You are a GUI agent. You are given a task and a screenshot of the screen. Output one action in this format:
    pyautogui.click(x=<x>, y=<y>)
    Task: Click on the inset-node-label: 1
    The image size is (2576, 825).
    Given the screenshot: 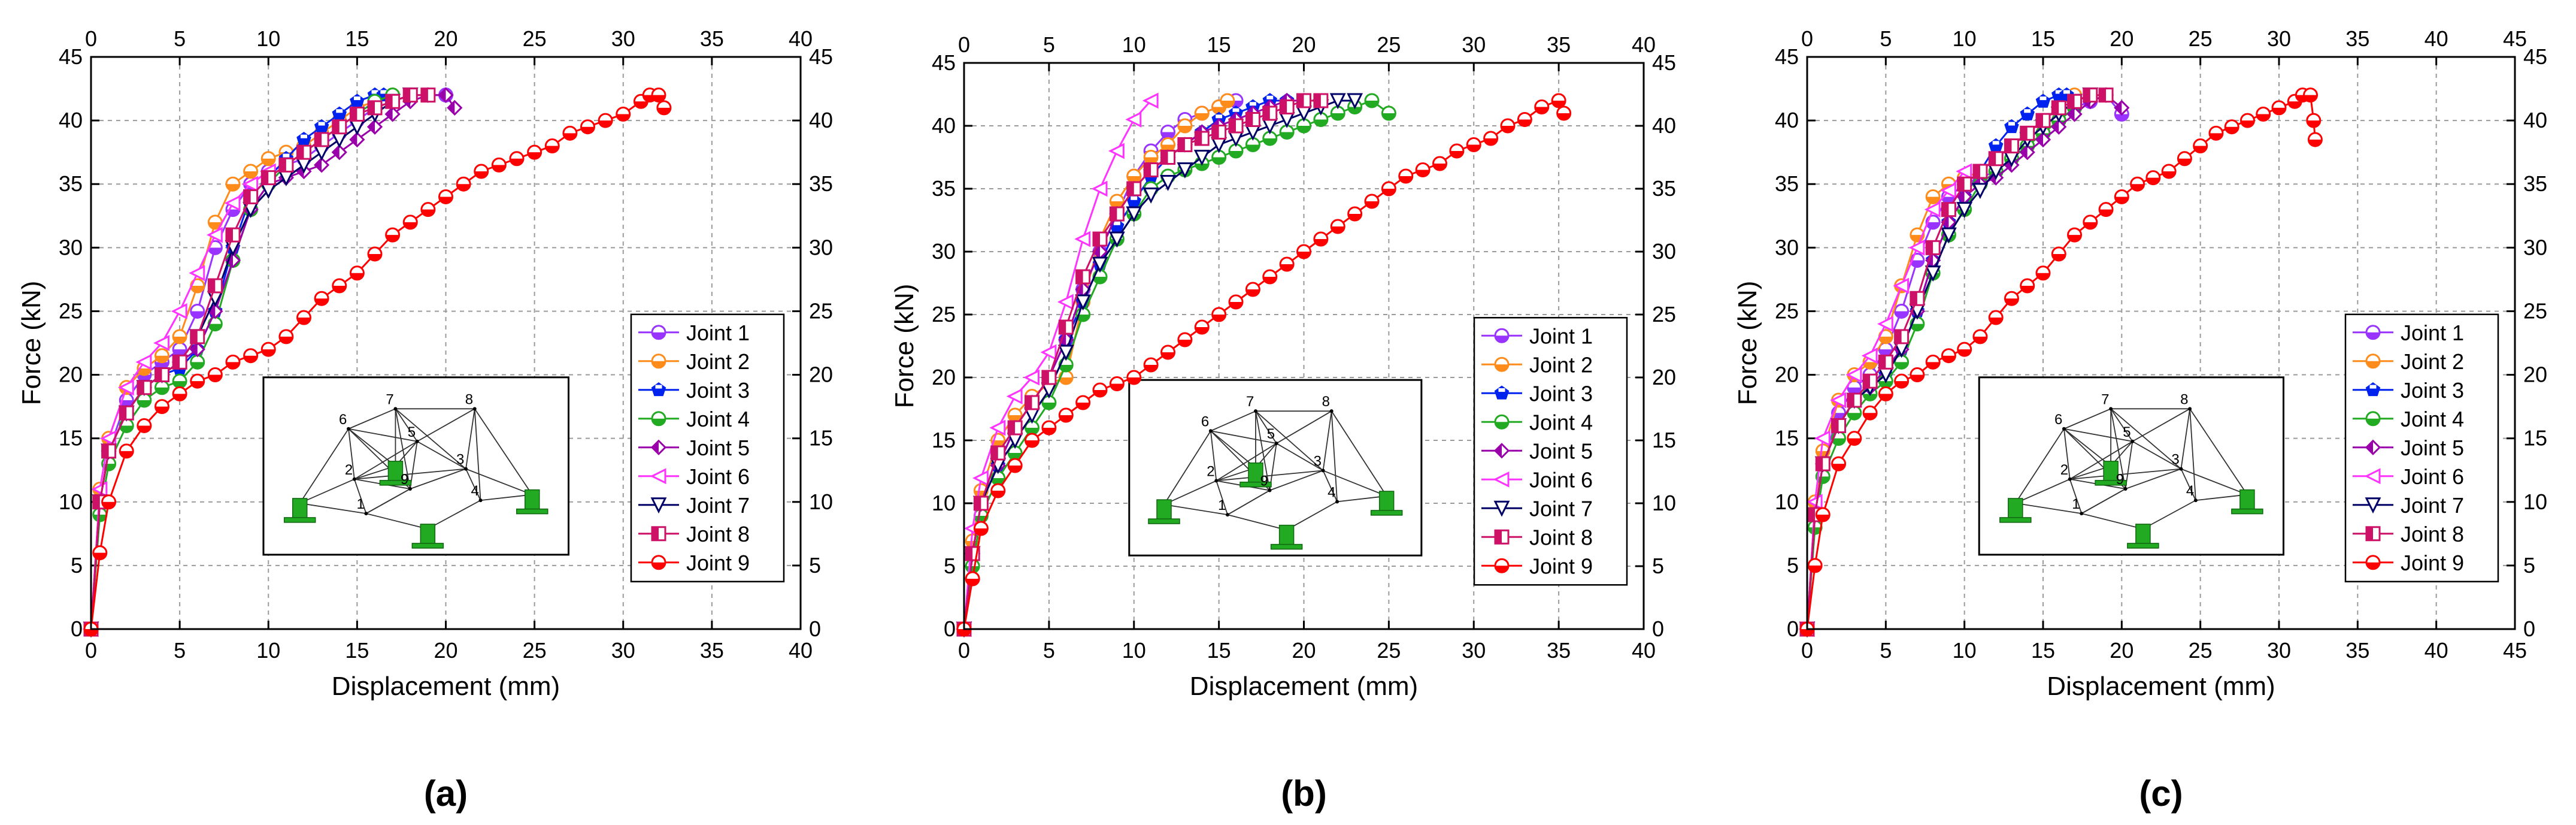 What is the action you would take?
    pyautogui.click(x=360, y=504)
    